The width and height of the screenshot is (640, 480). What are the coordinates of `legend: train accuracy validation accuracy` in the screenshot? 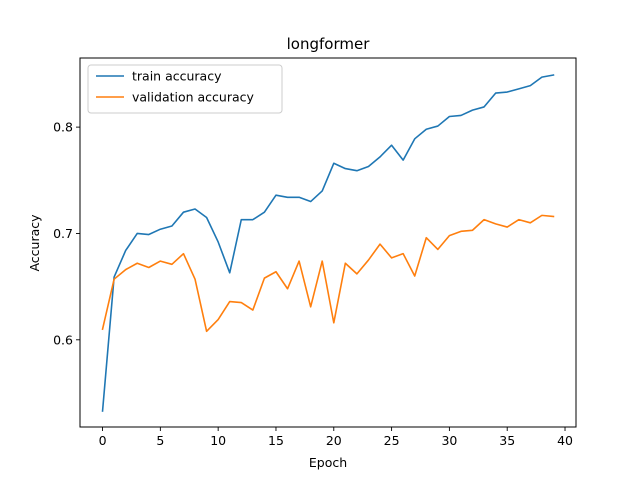 It's located at (185, 89).